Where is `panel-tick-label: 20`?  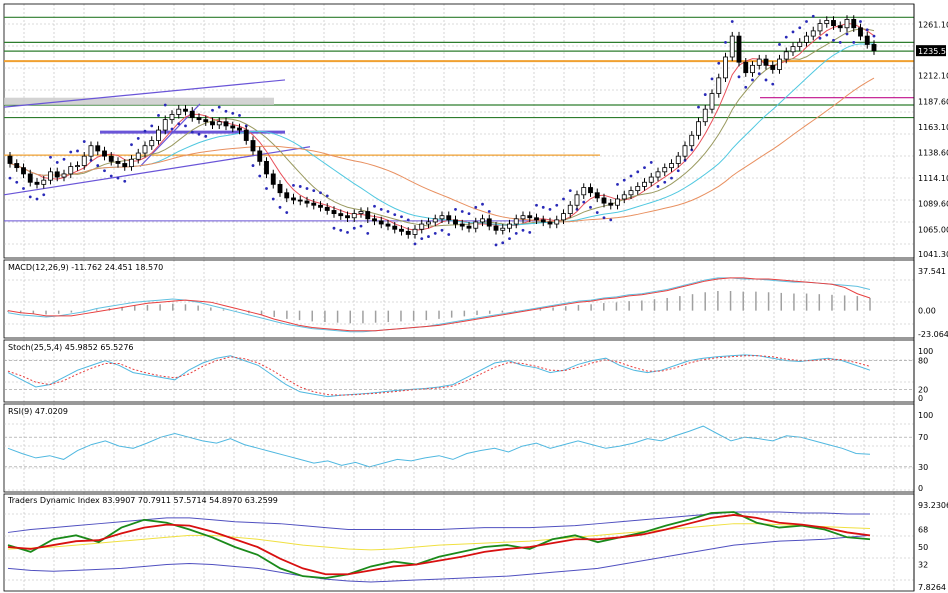
panel-tick-label: 20 is located at coordinates (923, 389).